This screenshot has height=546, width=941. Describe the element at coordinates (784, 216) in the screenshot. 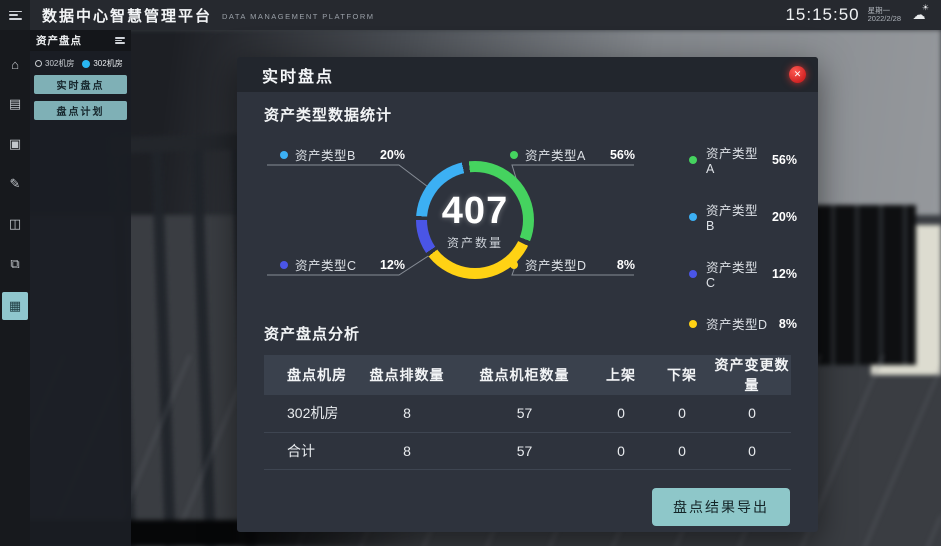

I see `legend-b-pct: 20%` at that location.